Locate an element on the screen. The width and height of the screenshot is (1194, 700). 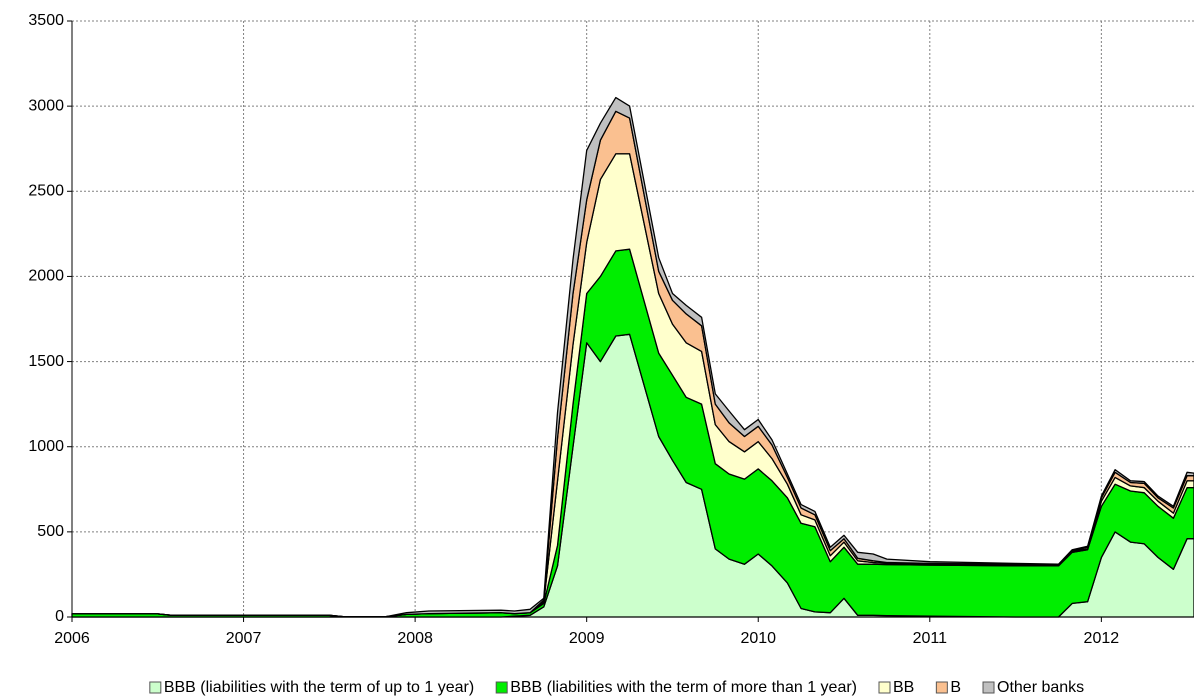
x-tick-label: 2006 is located at coordinates (72, 638).